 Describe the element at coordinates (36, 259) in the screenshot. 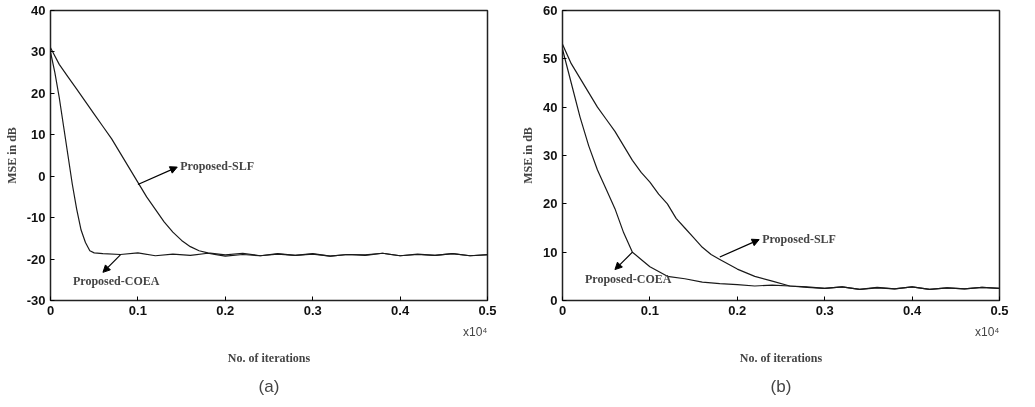

I see `y-tick-label: -20` at that location.